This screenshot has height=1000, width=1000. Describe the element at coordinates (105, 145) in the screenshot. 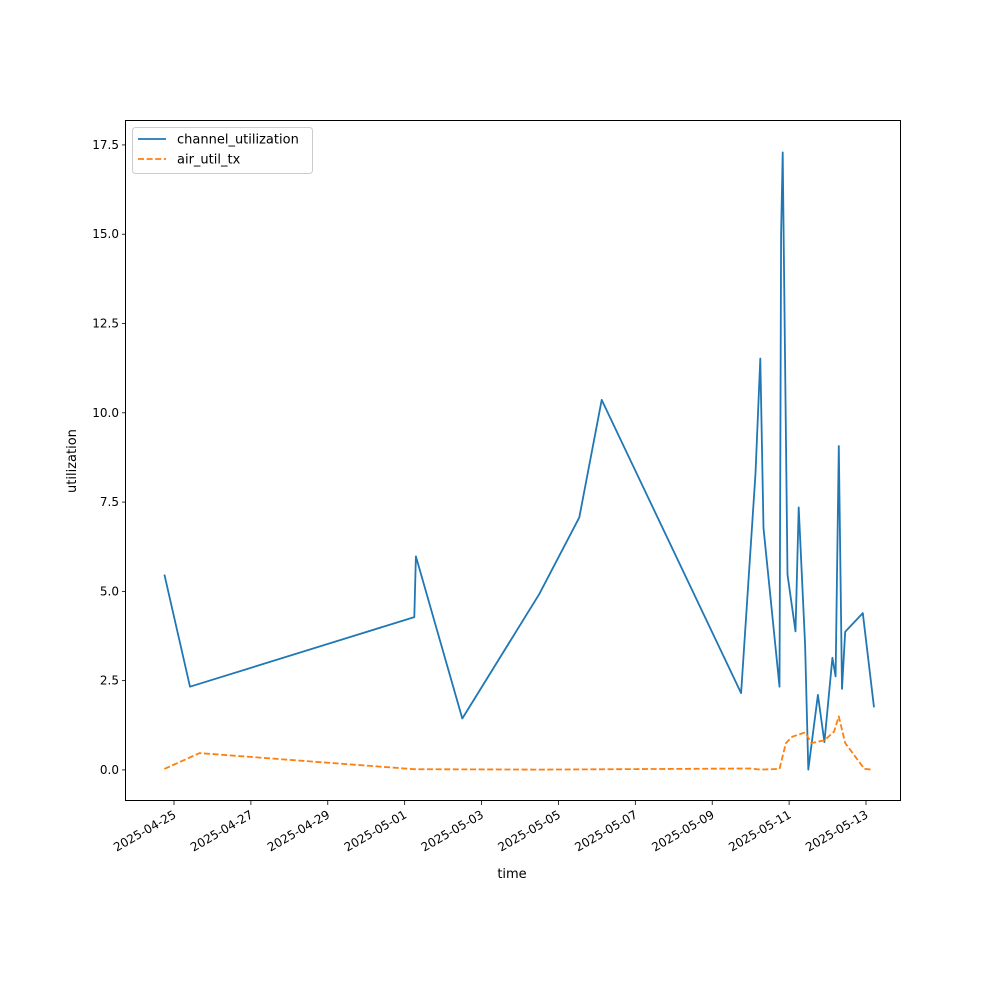

I see `y-tick-label: 17.5` at that location.